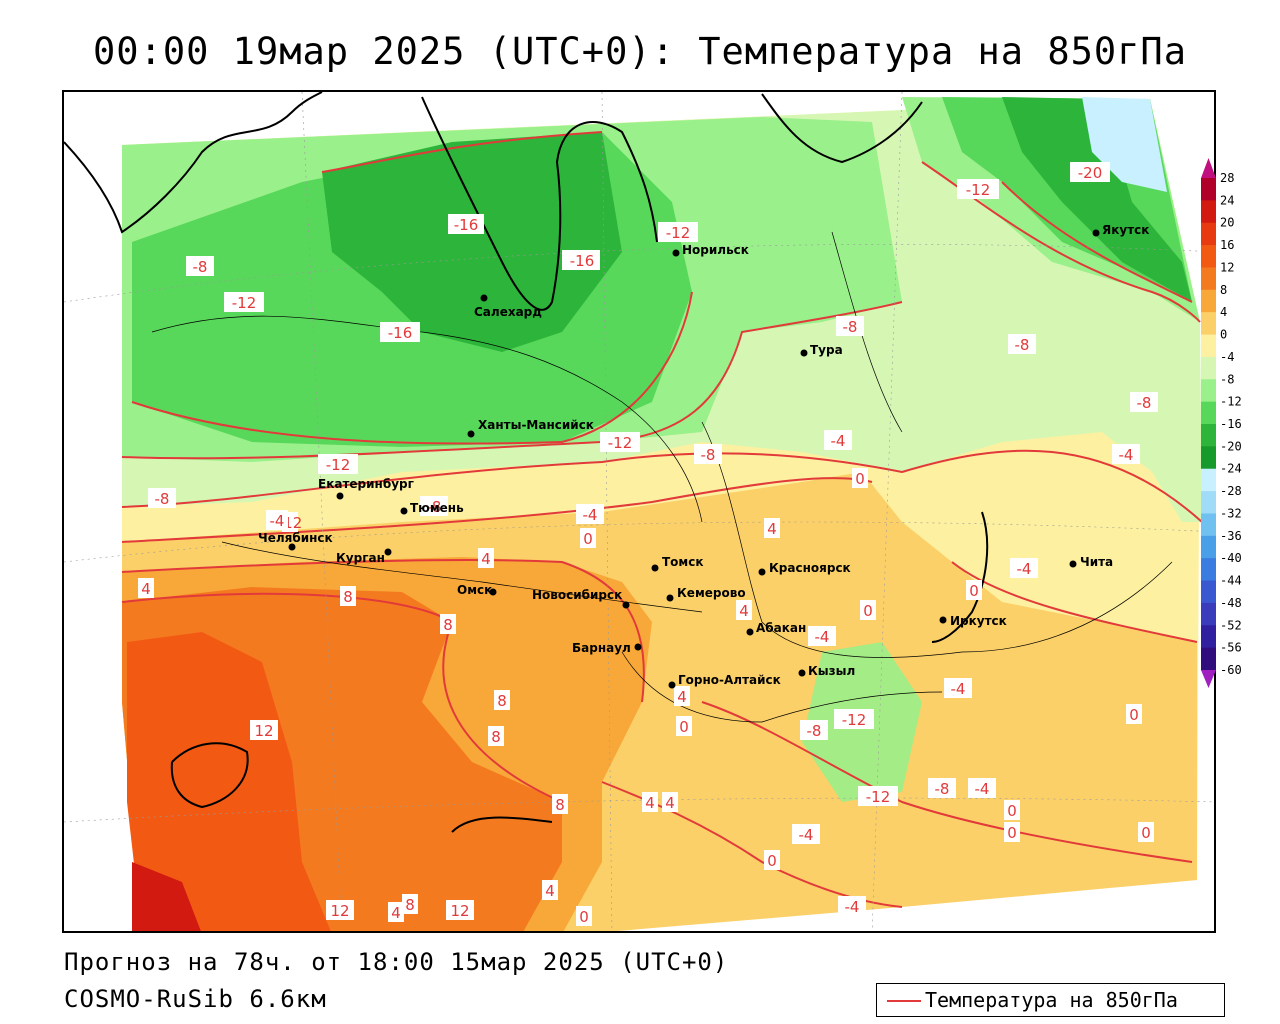 This screenshot has height=1024, width=1280. What do you see at coordinates (508, 306) in the screenshot?
I see `city-salekhard: Салехард` at bounding box center [508, 306].